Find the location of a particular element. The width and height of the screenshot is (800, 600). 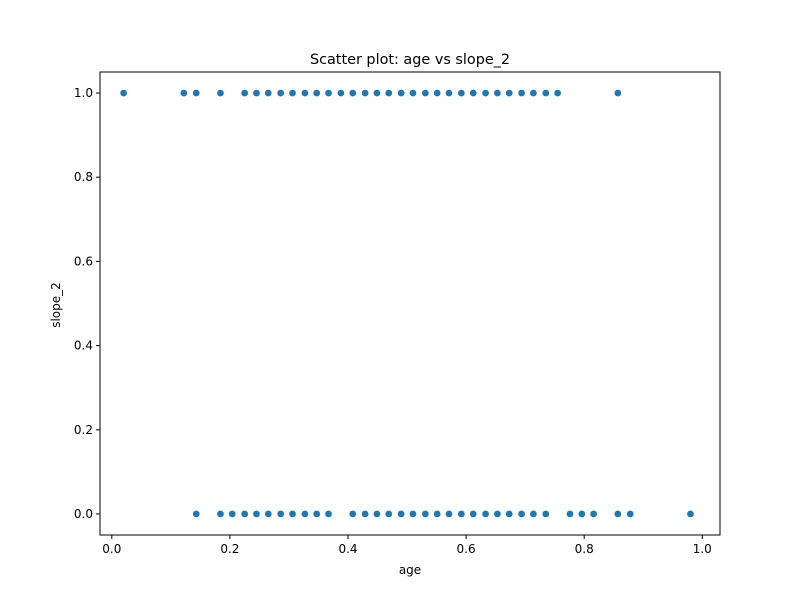

y-tick-label: 0.8 is located at coordinates (83, 177).